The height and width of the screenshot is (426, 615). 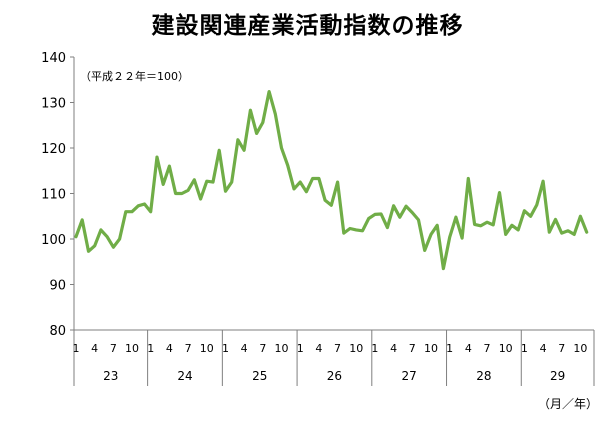 What do you see at coordinates (557, 376) in the screenshot?
I see `year-label: 29` at bounding box center [557, 376].